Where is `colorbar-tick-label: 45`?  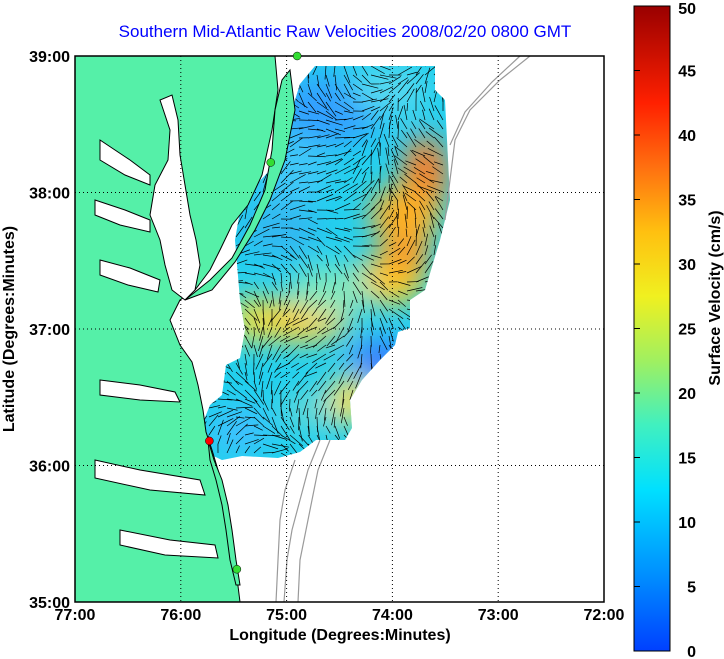 colorbar-tick-label: 45 is located at coordinates (687, 72).